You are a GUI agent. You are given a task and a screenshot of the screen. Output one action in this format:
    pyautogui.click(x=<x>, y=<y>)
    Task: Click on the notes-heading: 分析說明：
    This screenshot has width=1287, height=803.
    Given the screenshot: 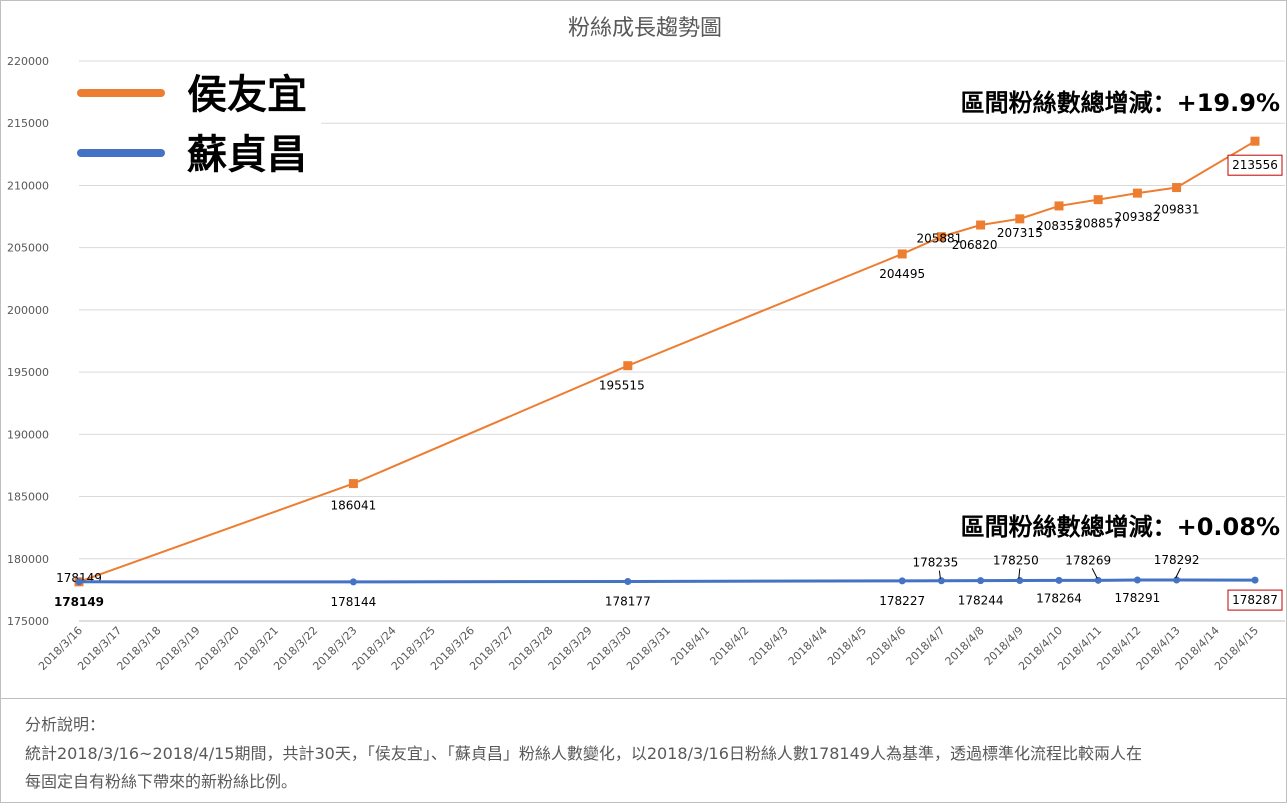 What is the action you would take?
    pyautogui.click(x=65, y=724)
    